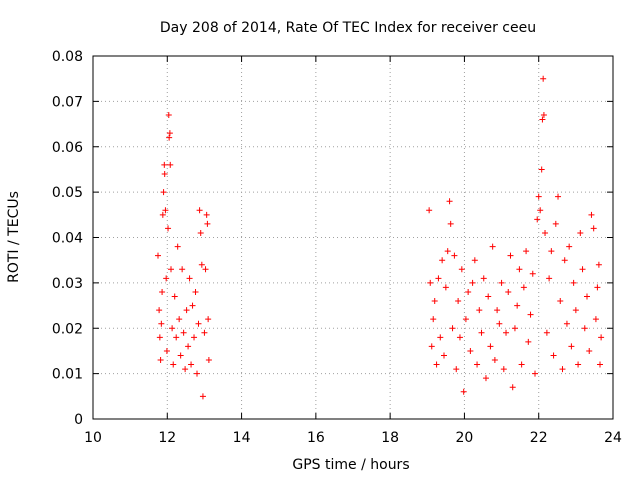 The width and height of the screenshot is (640, 480). I want to click on y-tick-label: 0.02, so click(67, 329).